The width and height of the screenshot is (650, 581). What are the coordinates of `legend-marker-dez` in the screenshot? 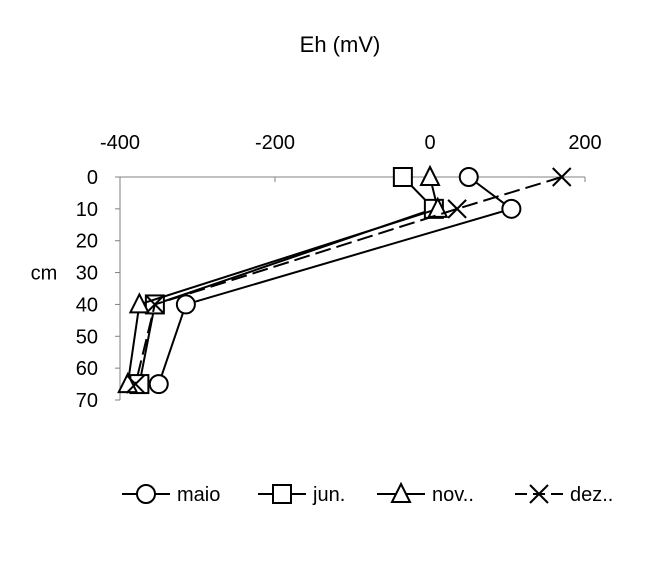 It's located at (539, 494).